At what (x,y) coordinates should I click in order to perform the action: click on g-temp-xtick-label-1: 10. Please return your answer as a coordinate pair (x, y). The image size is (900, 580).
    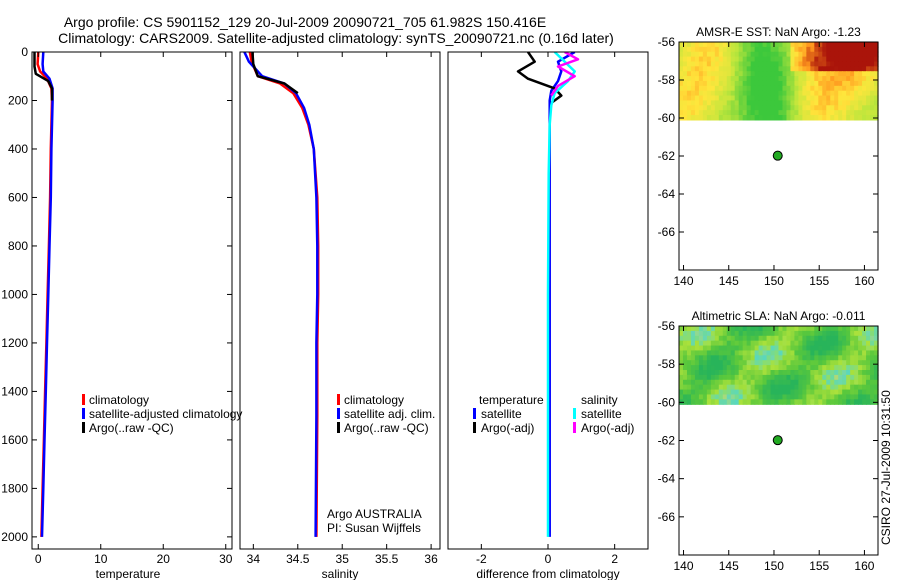
    Looking at the image, I should click on (101, 559).